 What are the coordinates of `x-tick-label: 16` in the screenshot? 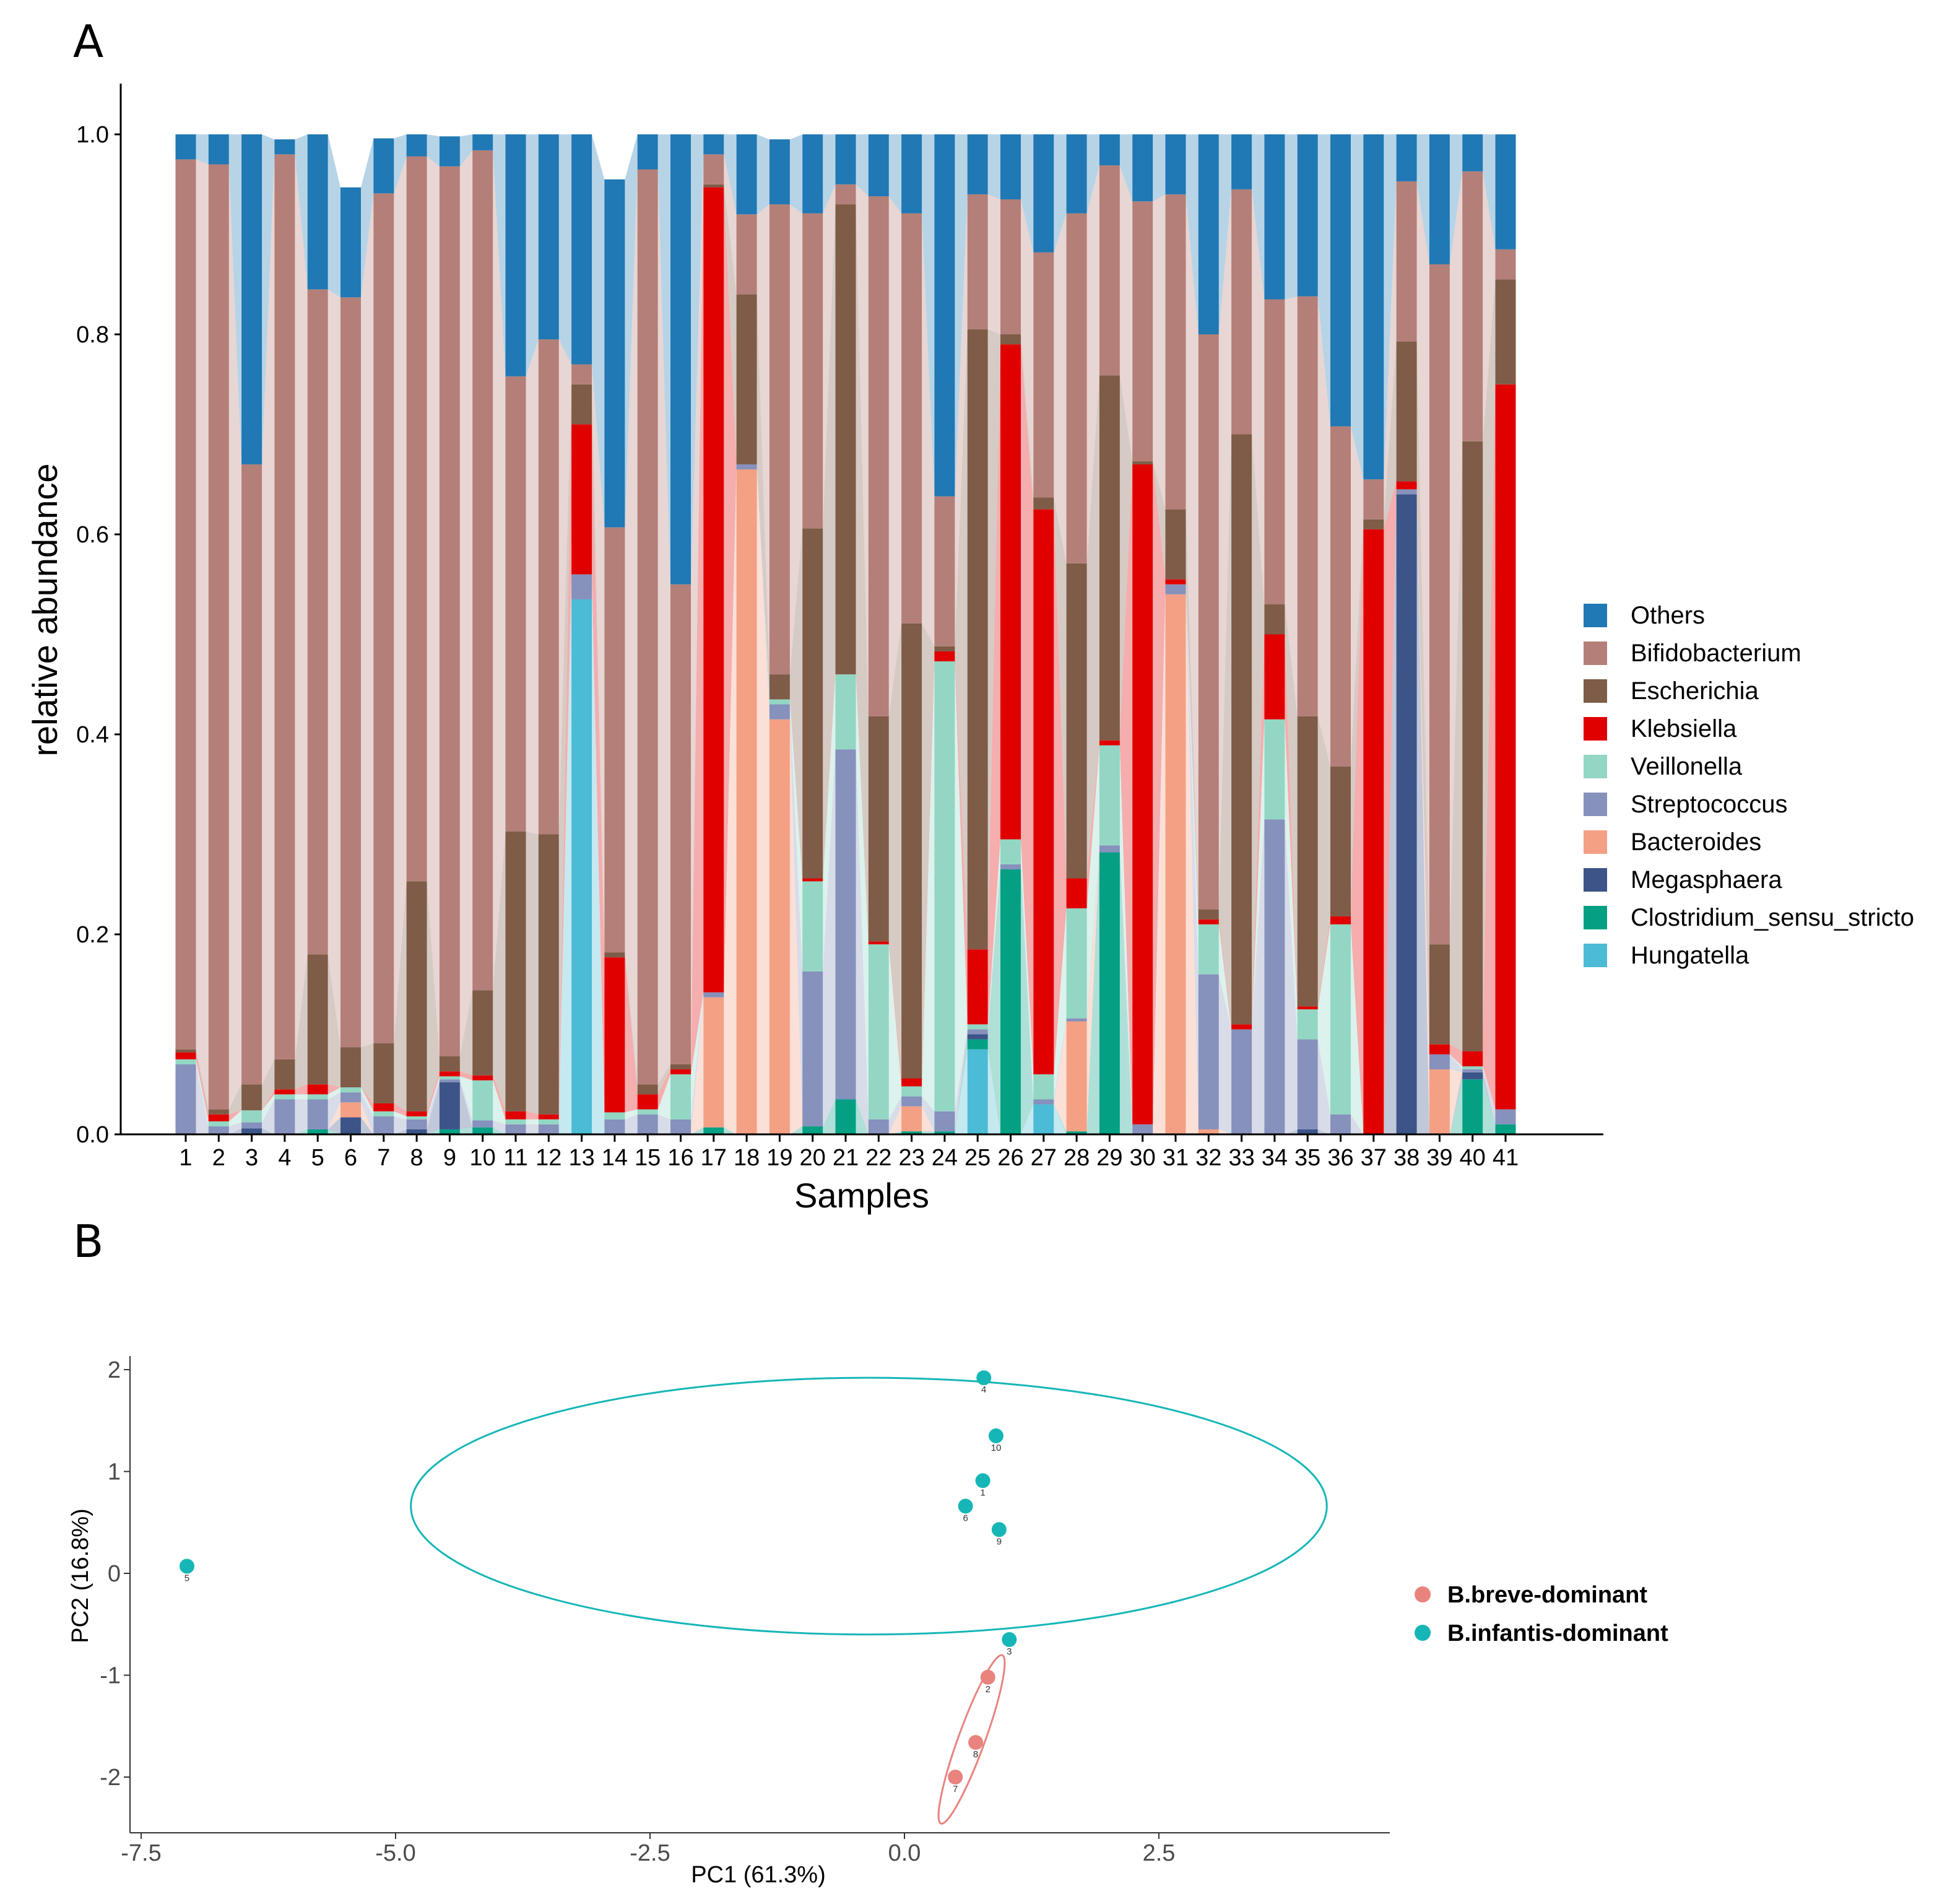 It's located at (680, 1158).